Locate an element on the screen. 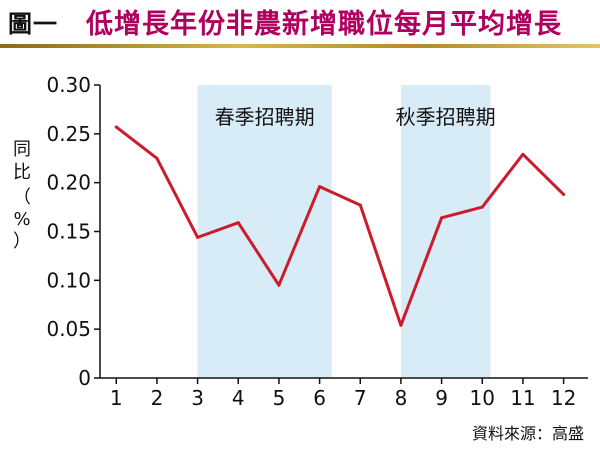 This screenshot has height=451, width=600. y-tick-label: 0.10 is located at coordinates (68, 280).